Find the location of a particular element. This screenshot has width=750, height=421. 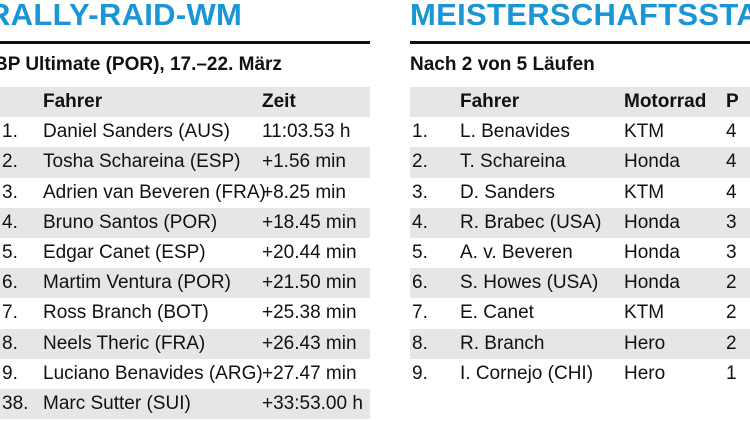

driver-cell: Bruno Santos (POR) is located at coordinates (130, 222).